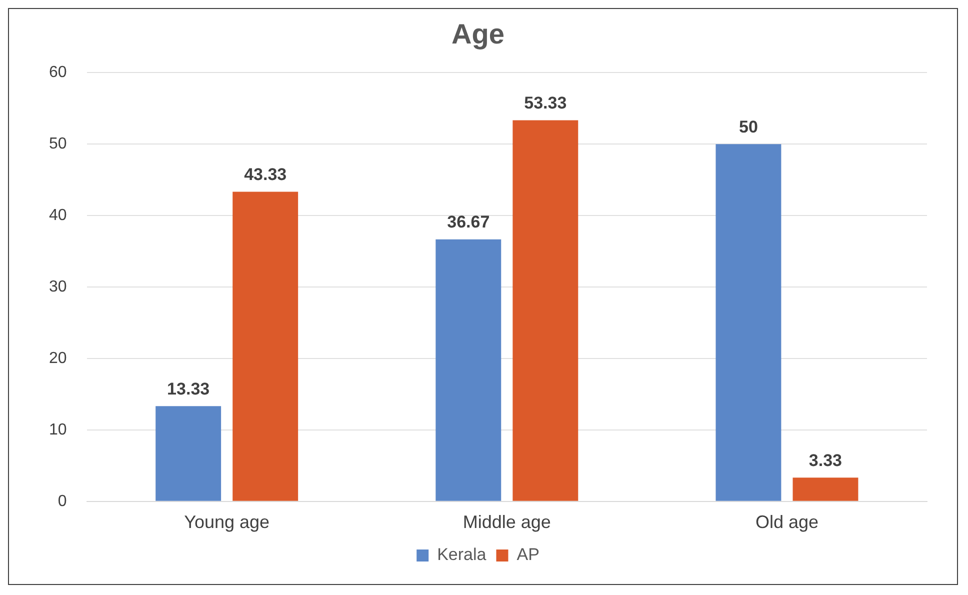 This screenshot has height=595, width=968. What do you see at coordinates (58, 73) in the screenshot?
I see `y-tick-label: 60` at bounding box center [58, 73].